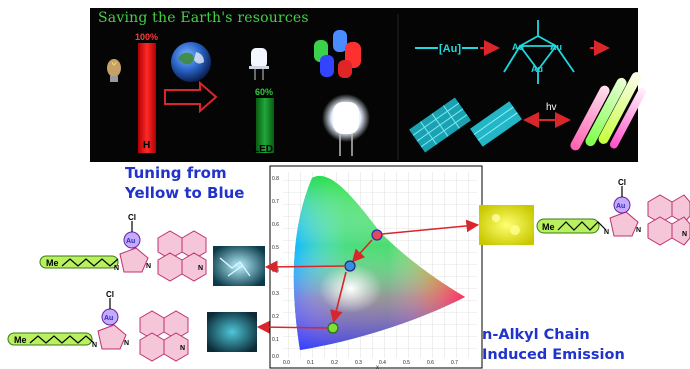 Image resolution: width=690 pixels, height=369 pixels. What do you see at coordinates (203, 18) in the screenshot?
I see `banner-title: Saving the Earth's resources` at bounding box center [203, 18].